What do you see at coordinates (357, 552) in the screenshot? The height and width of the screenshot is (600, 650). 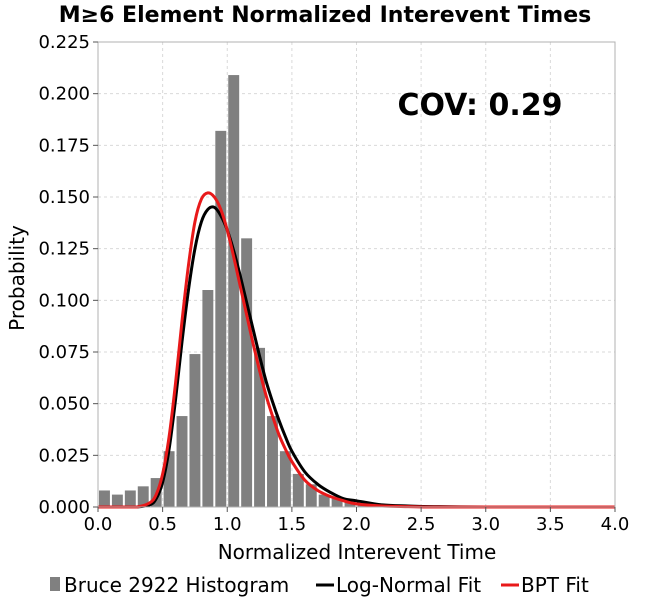 I see `x-axis-label: Normalized Interevent Time` at bounding box center [357, 552].